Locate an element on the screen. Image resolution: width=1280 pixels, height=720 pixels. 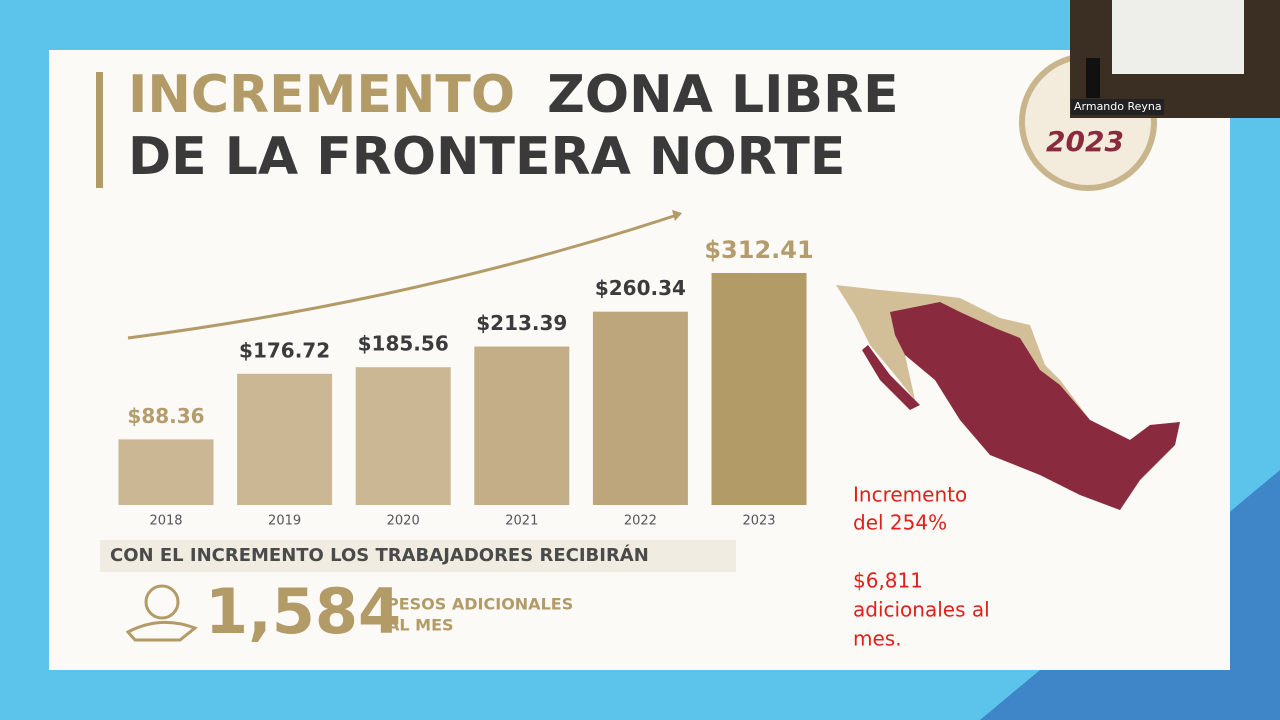
speaker-tag is located at coordinates (1117, 107).